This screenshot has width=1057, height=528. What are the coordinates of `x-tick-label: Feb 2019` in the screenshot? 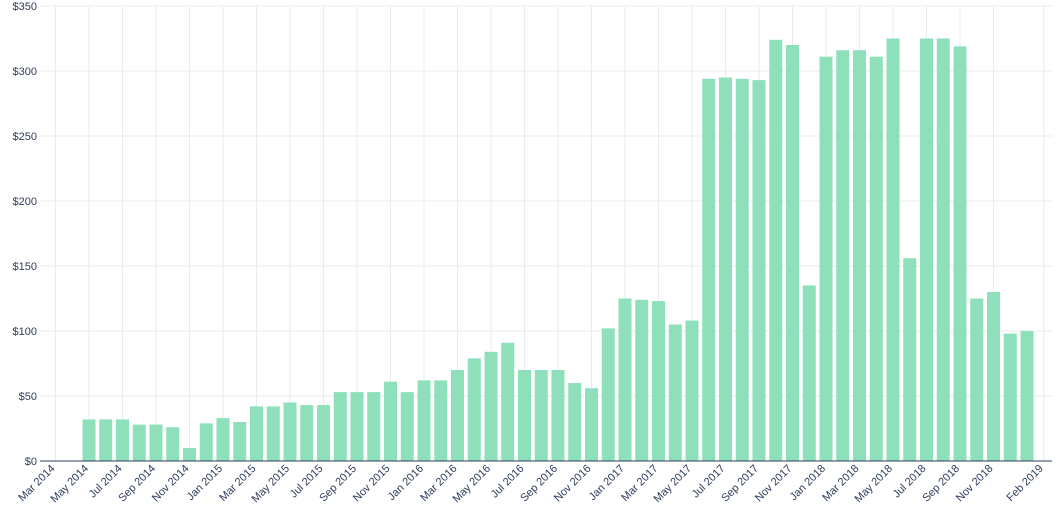 It's located at (1025, 483).